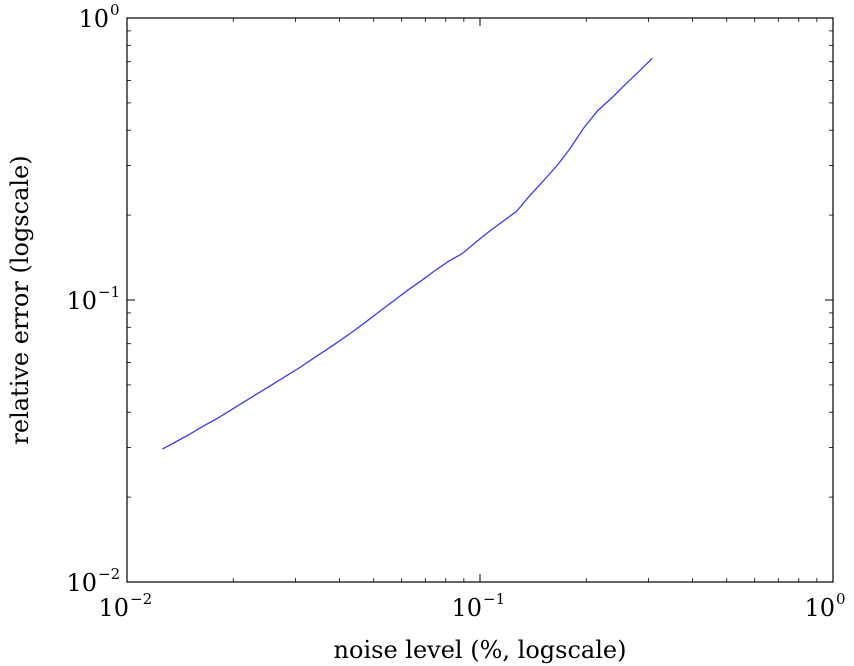 The width and height of the screenshot is (854, 666). Describe the element at coordinates (109, 574) in the screenshot. I see `y-tick-label-exponent: −2` at that location.